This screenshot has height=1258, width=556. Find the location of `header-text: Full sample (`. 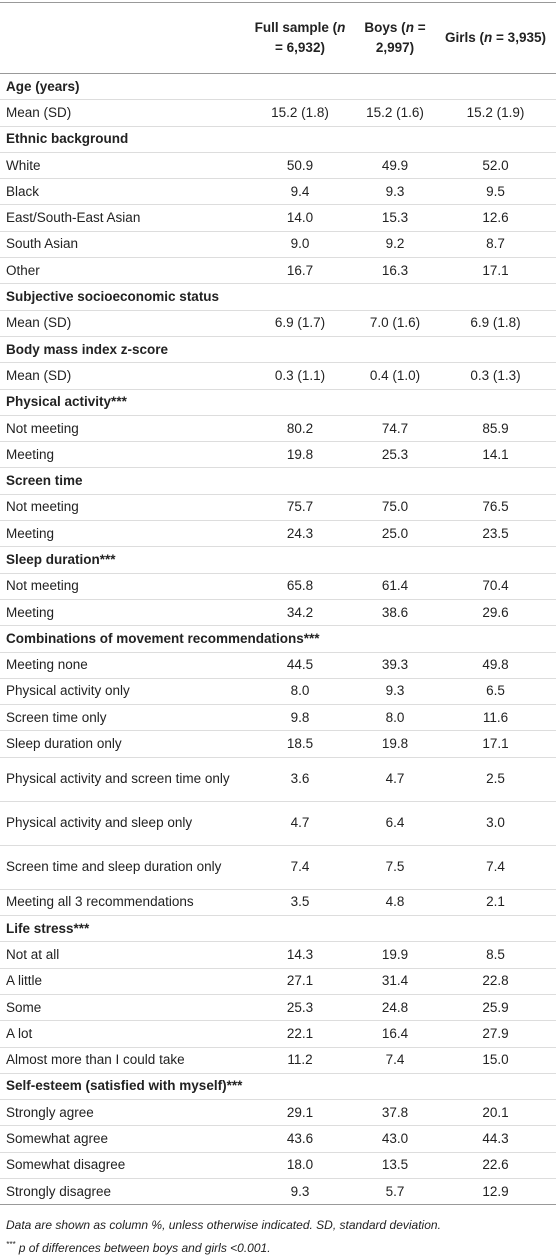

header-text: Full sample ( is located at coordinates (296, 27).